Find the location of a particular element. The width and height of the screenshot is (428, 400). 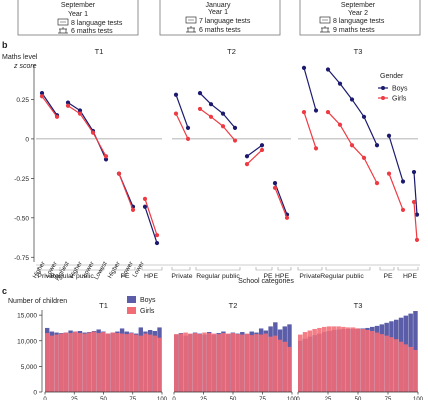

header-box-2-lang: 7 language tests is located at coordinates (225, 21).